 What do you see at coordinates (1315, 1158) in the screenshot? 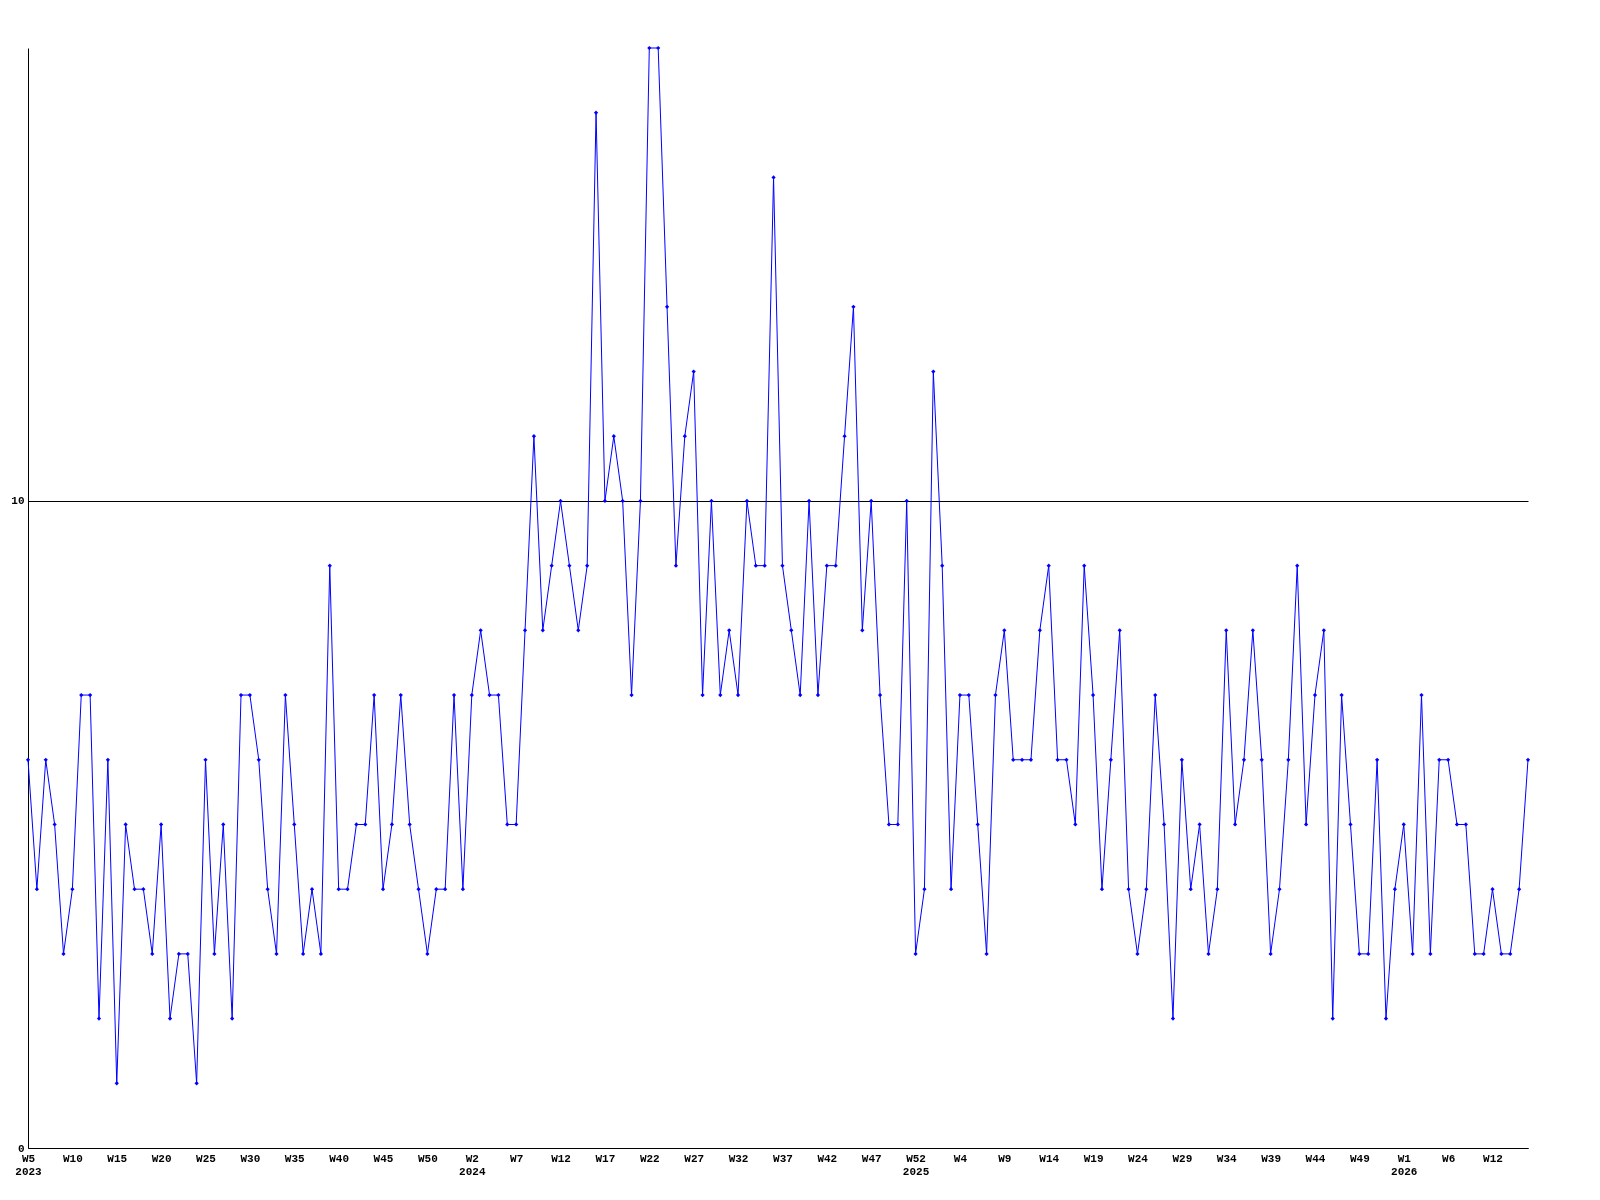
I see `x-tick-label: W44` at bounding box center [1315, 1158].